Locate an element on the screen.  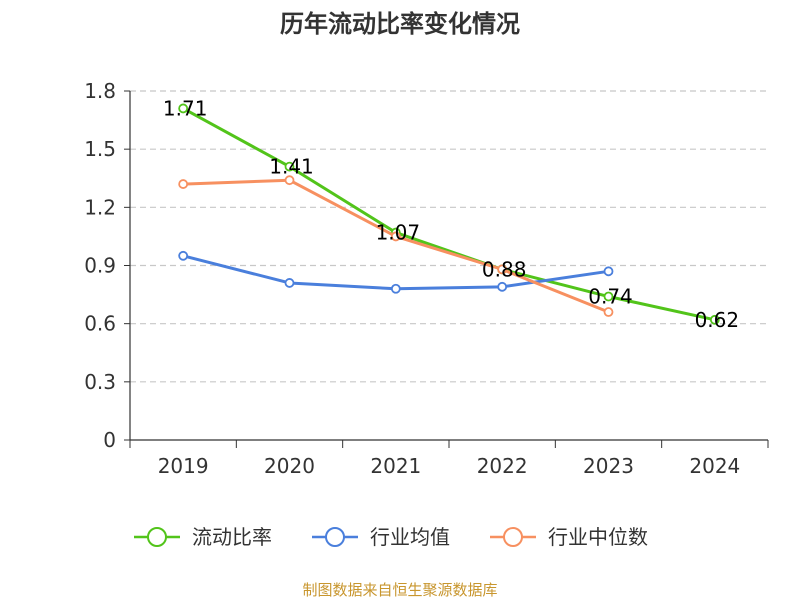
data-label: 1.41 is located at coordinates (291, 167).